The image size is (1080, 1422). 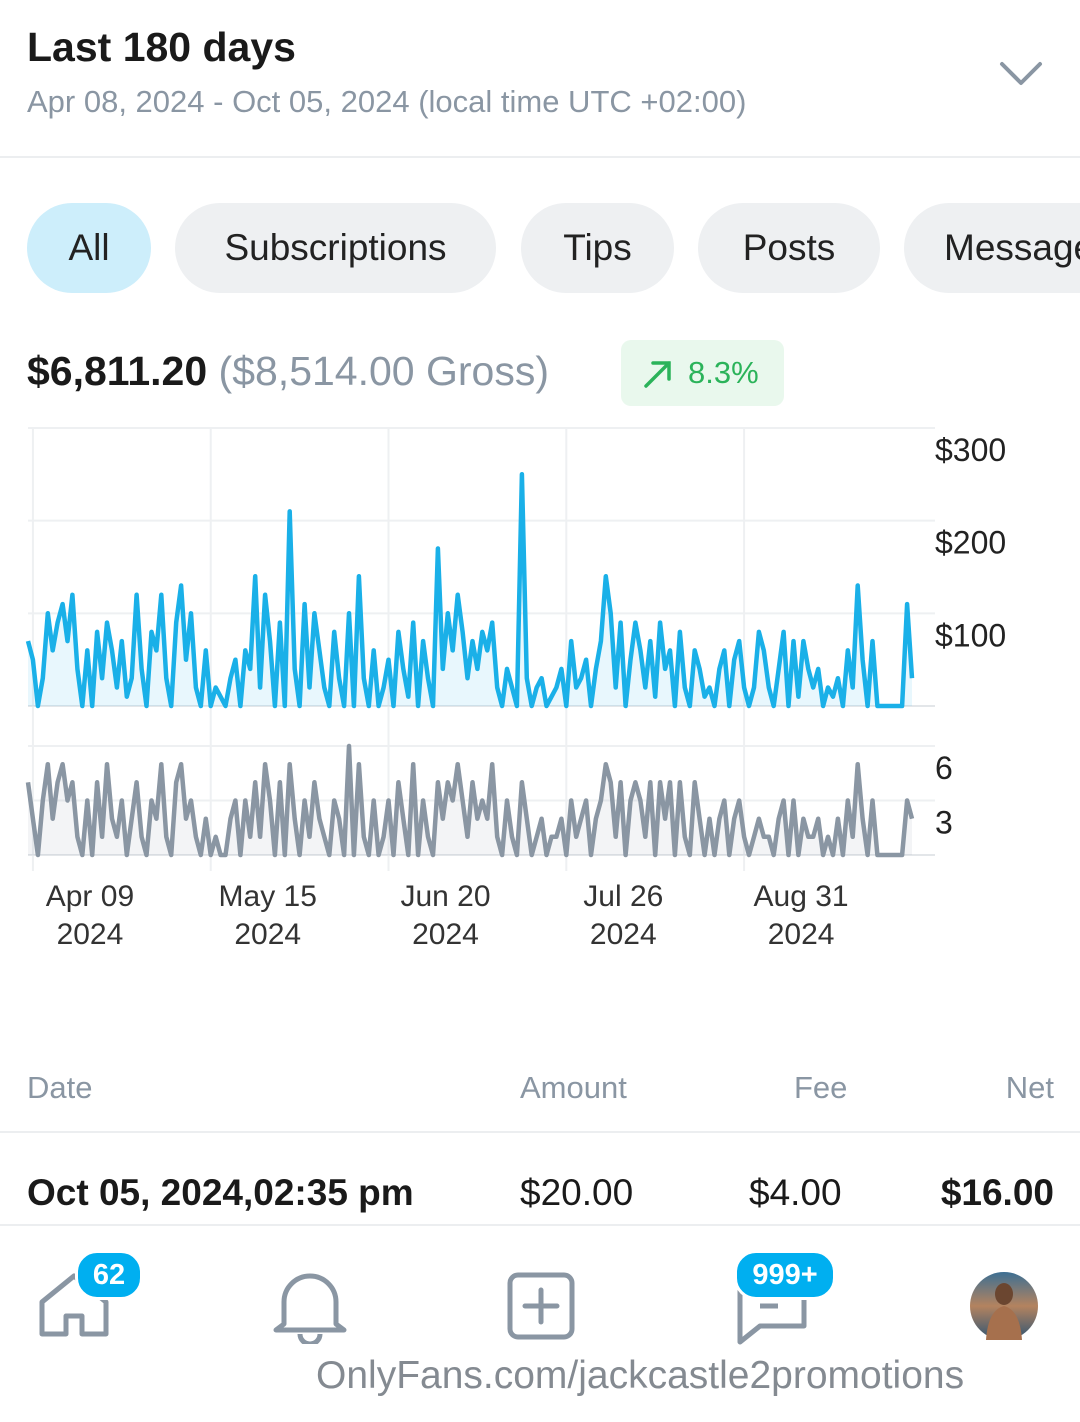 I want to click on messages-badge: 999+, so click(x=785, y=1275).